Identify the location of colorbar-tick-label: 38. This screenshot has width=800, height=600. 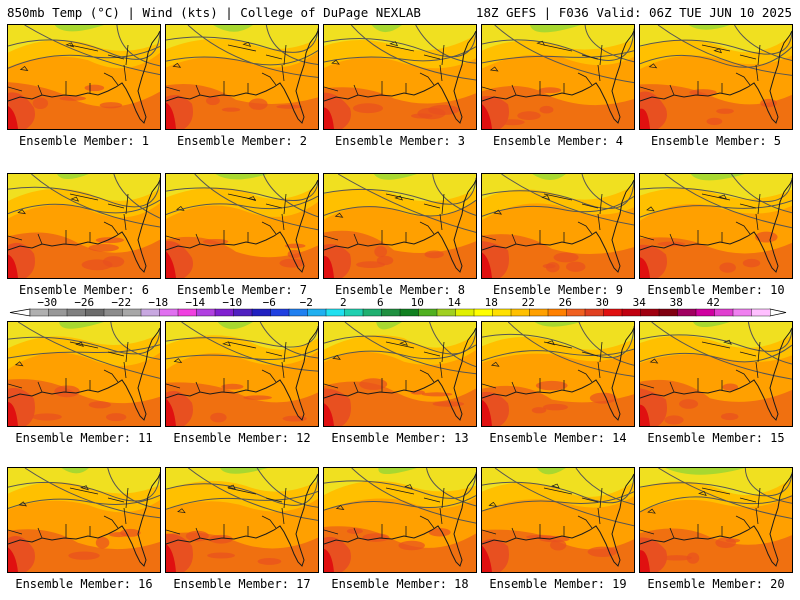
(676, 302).